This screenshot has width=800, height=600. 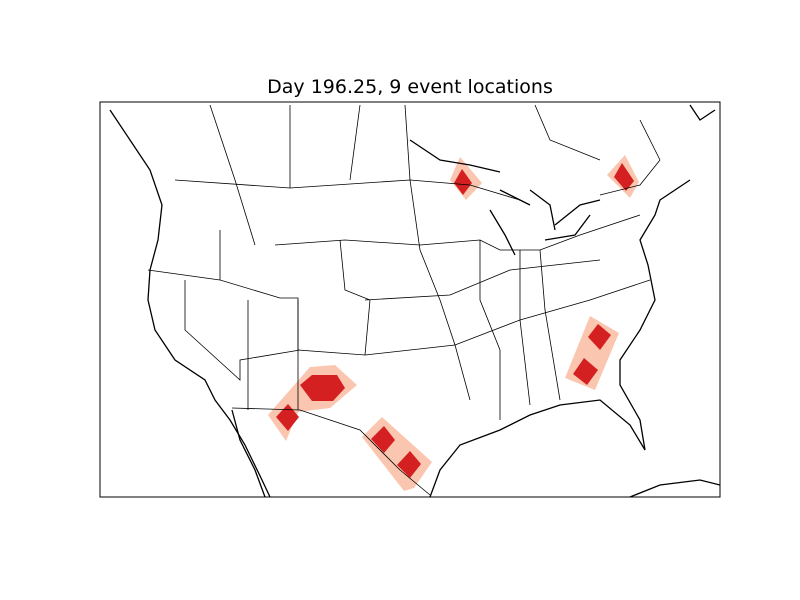 What do you see at coordinates (410, 87) in the screenshot?
I see `map-title: Day 196.25, 9 event locations` at bounding box center [410, 87].